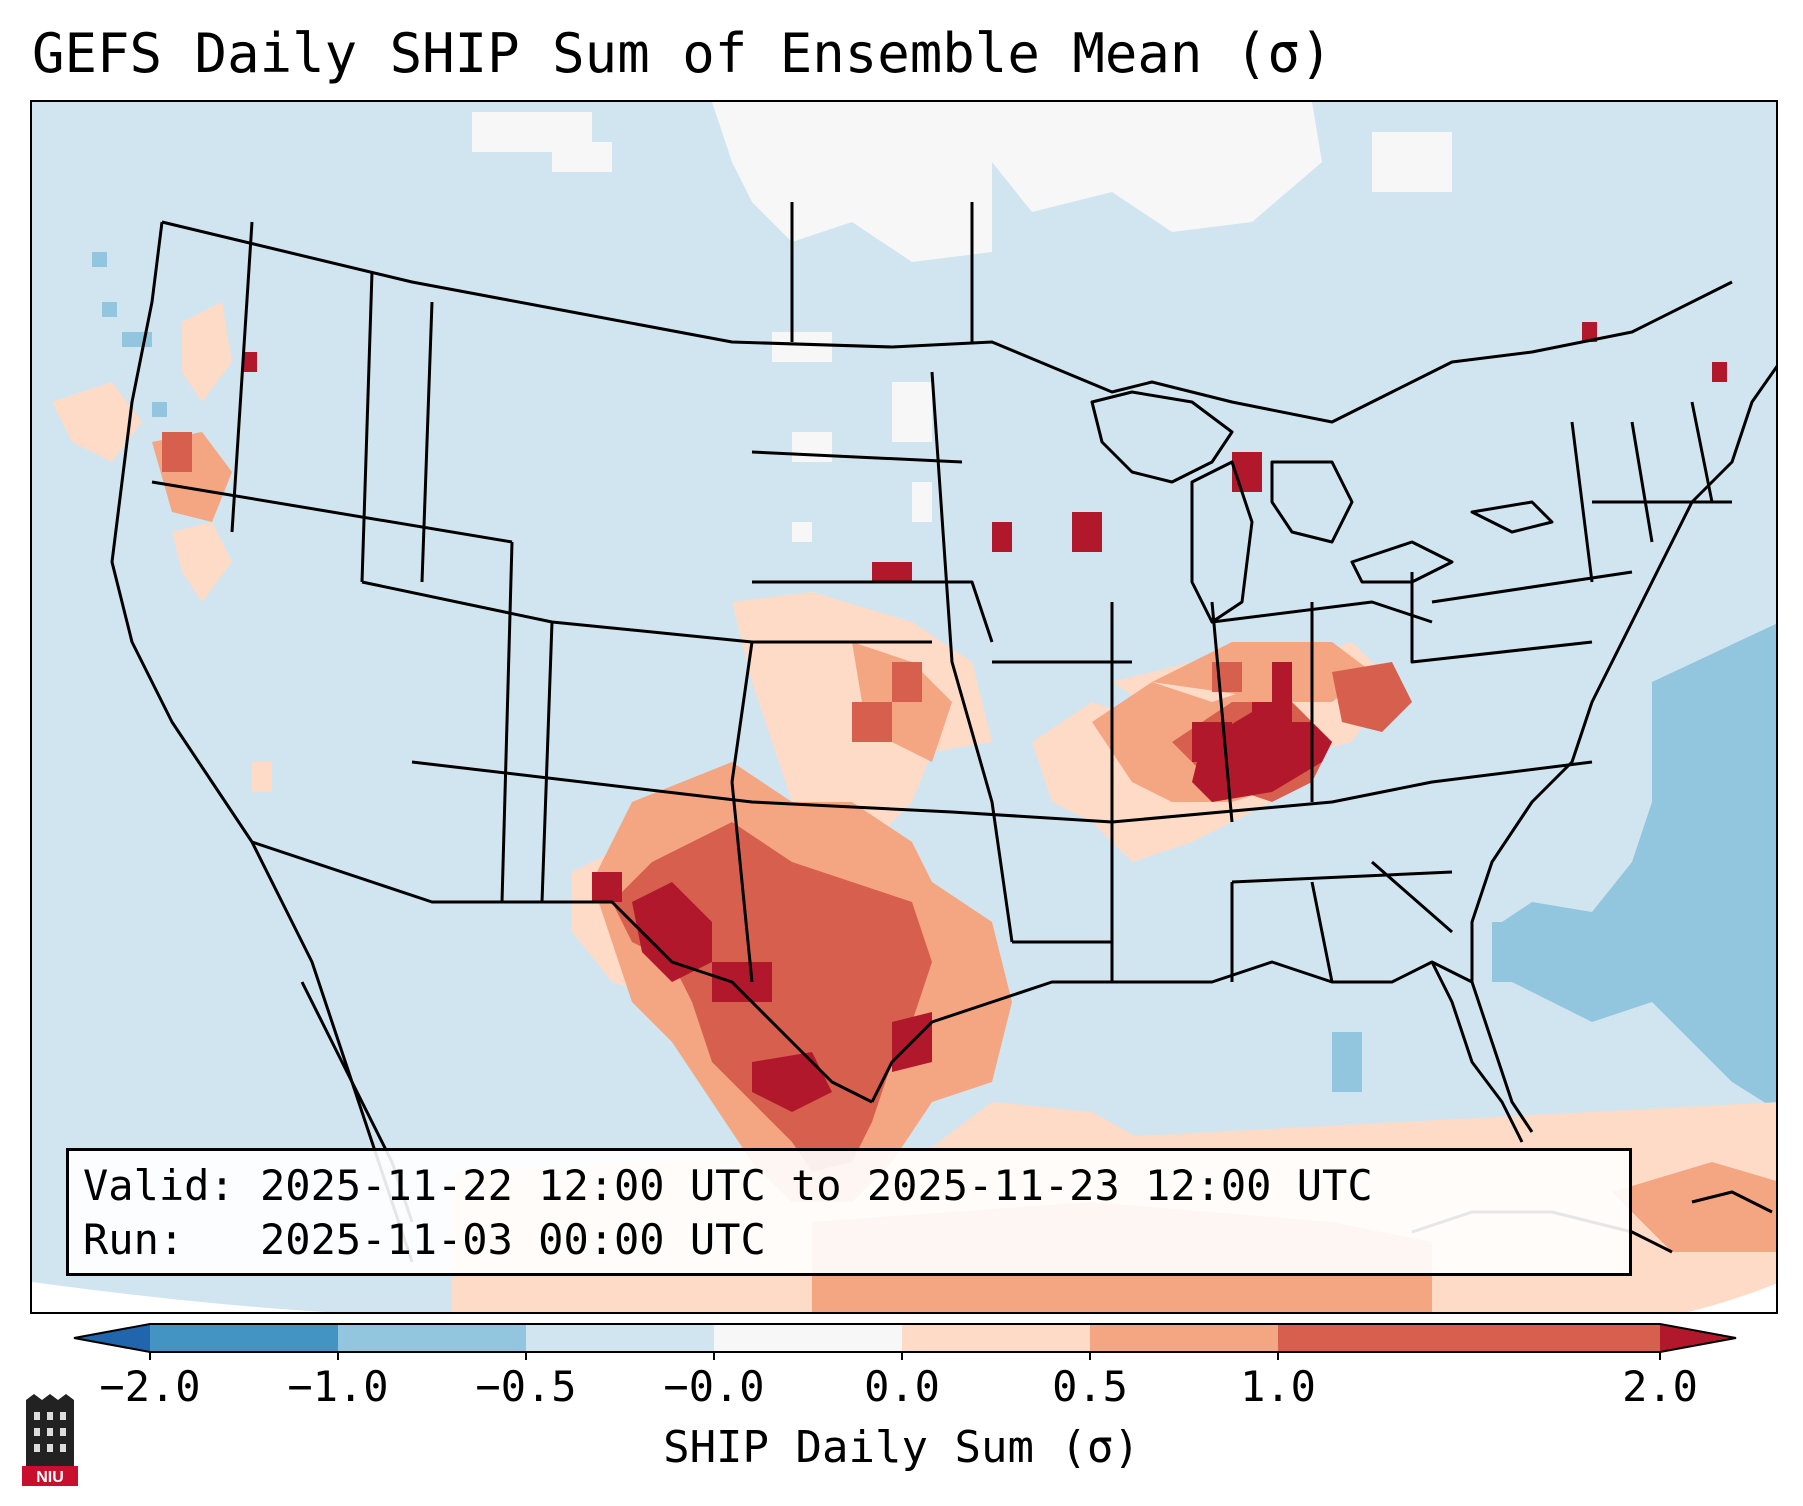  Describe the element at coordinates (1660, 1386) in the screenshot. I see `colorbar-tick-label: 2.0` at that location.